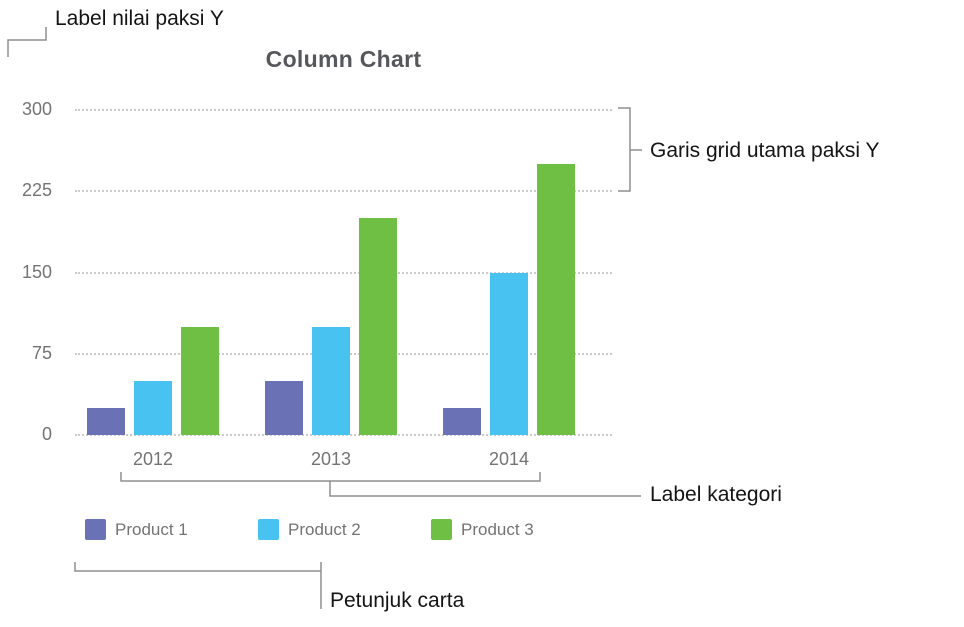 The width and height of the screenshot is (964, 627). What do you see at coordinates (497, 529) in the screenshot?
I see `legend-item-label: Product 3` at bounding box center [497, 529].